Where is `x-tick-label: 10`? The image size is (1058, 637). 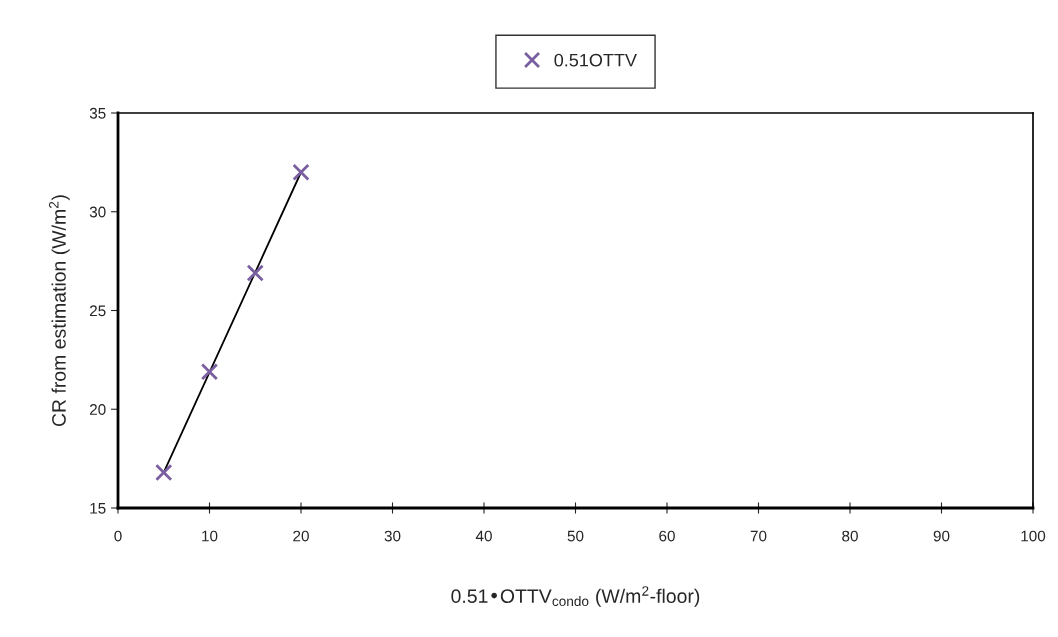 x-tick-label: 10 is located at coordinates (210, 536).